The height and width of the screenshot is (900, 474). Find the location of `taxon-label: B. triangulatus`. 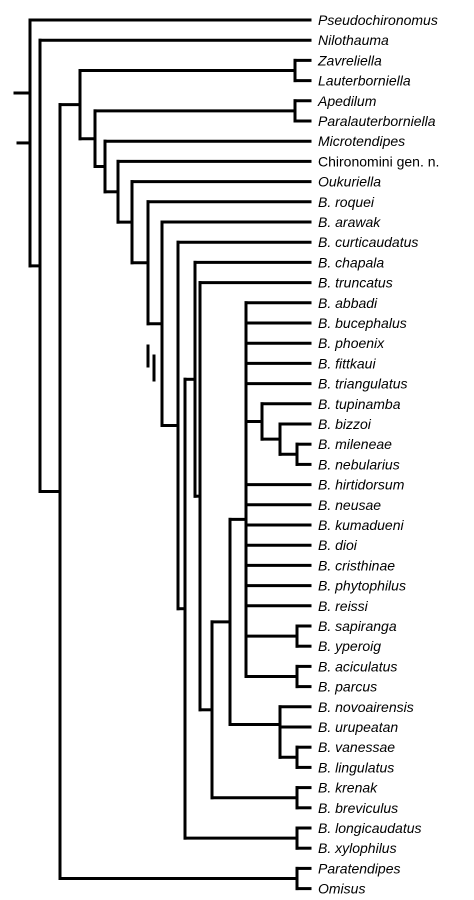

taxon-label: B. triangulatus is located at coordinates (363, 384).